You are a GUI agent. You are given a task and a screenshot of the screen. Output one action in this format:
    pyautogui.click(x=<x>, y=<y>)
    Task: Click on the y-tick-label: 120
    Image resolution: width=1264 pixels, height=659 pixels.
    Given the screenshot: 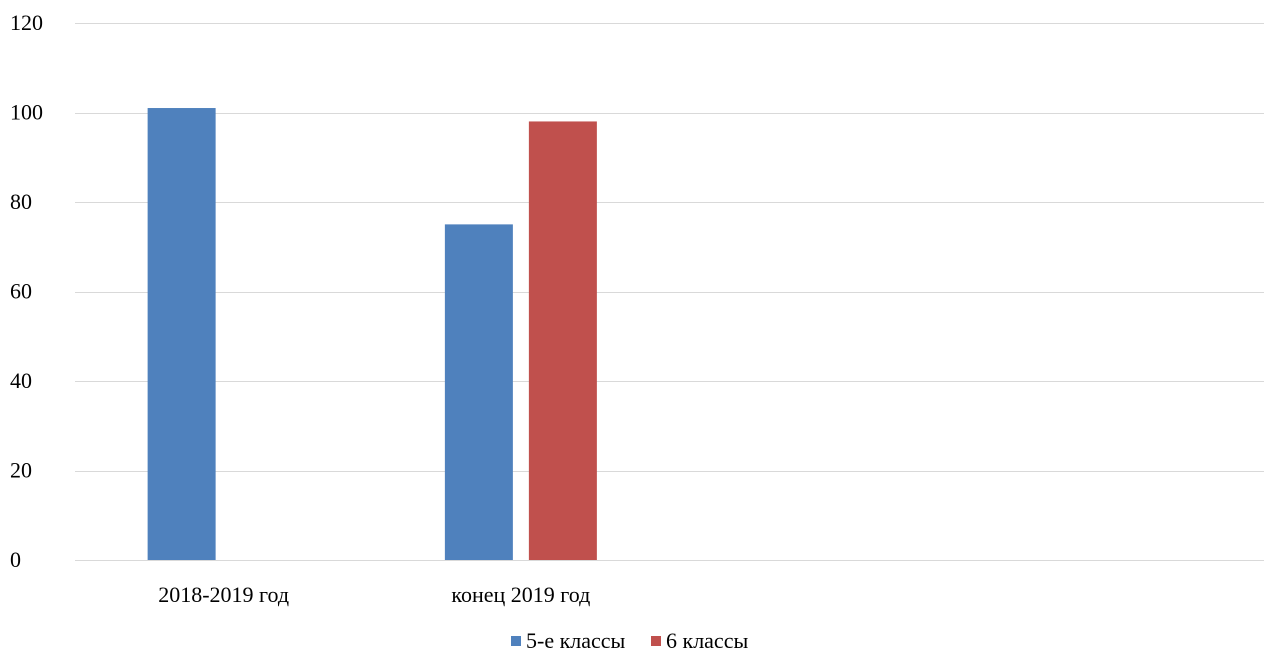 What is the action you would take?
    pyautogui.click(x=26, y=22)
    